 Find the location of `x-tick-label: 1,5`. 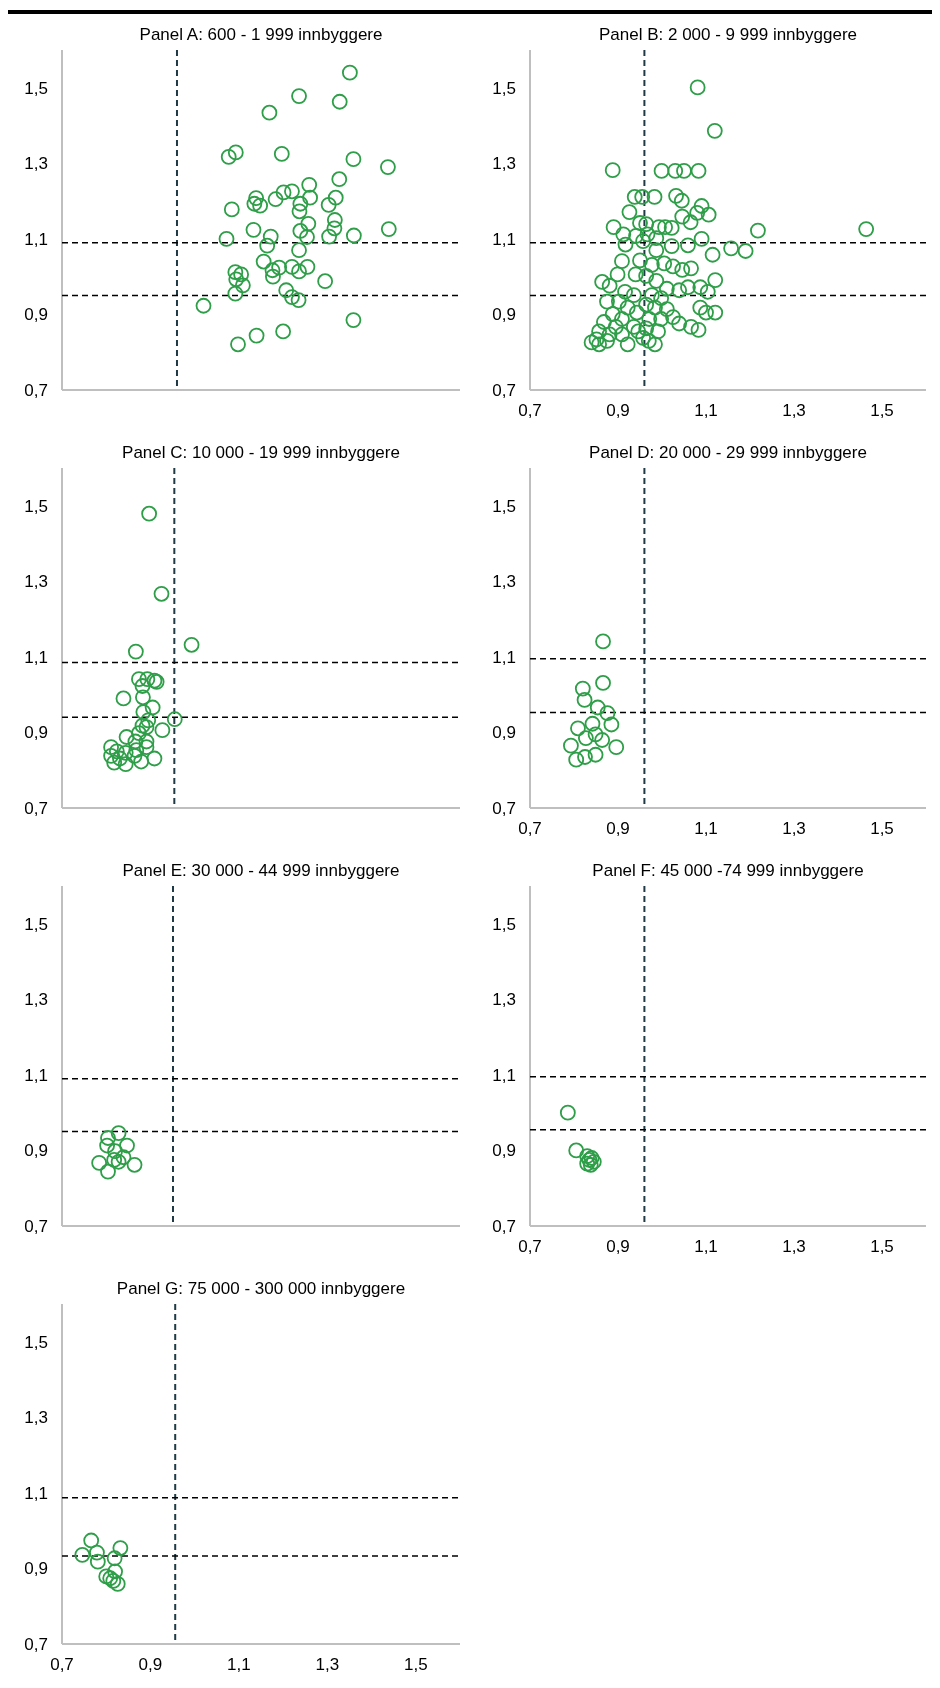

x-tick-label: 1,5 is located at coordinates (882, 410).